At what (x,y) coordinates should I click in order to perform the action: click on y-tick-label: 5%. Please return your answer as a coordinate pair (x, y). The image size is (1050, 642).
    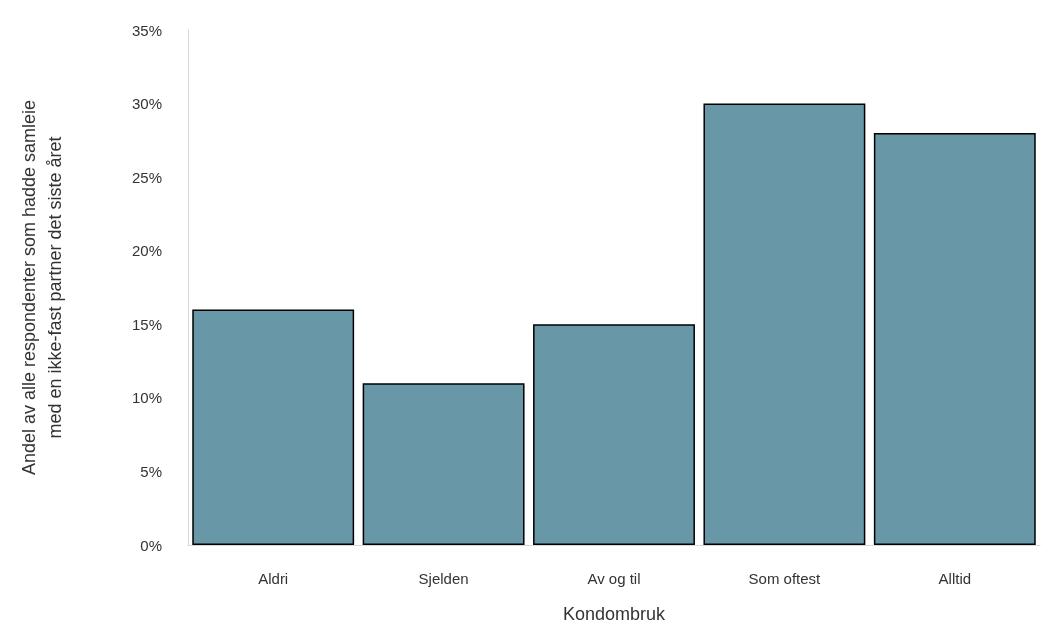
    Looking at the image, I should click on (151, 471).